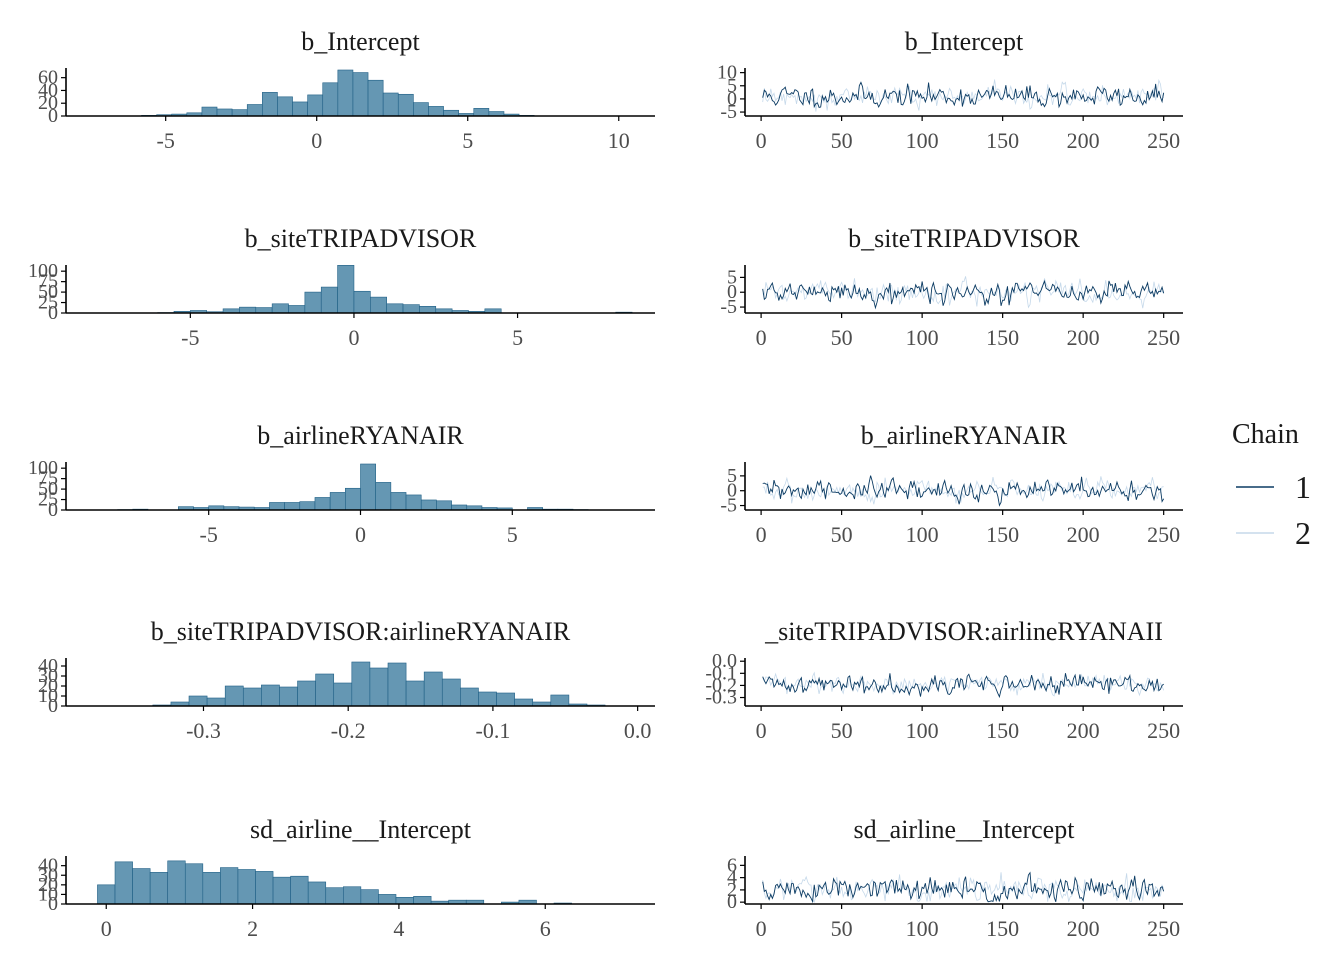  I want to click on x-tick-label: -0.1, so click(493, 730).